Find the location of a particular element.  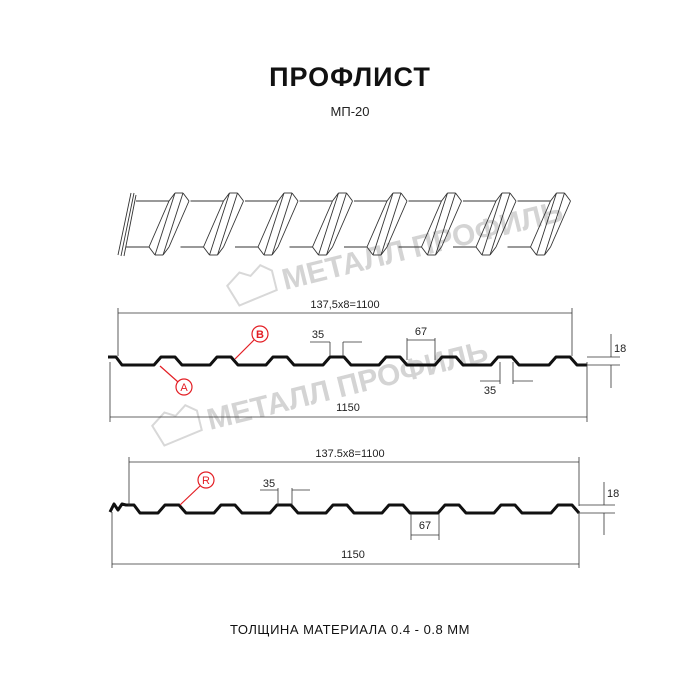

svg-text: R is located at coordinates (206, 481).